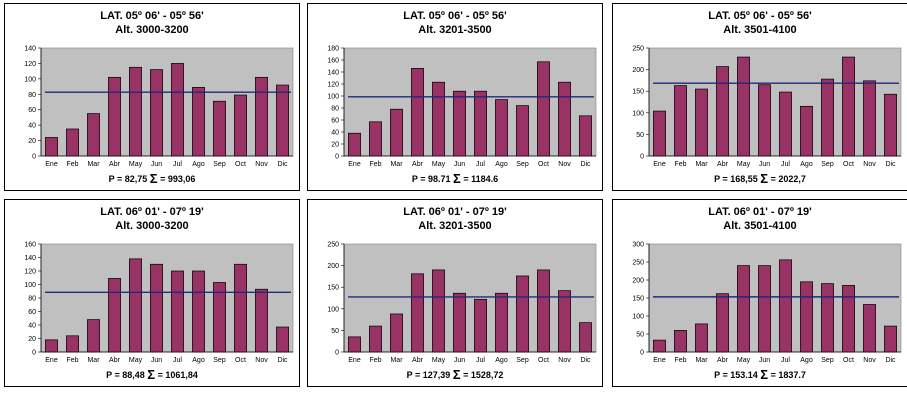 The width and height of the screenshot is (907, 394). I want to click on mean-precipitation-label: P = 82,75, so click(129, 179).